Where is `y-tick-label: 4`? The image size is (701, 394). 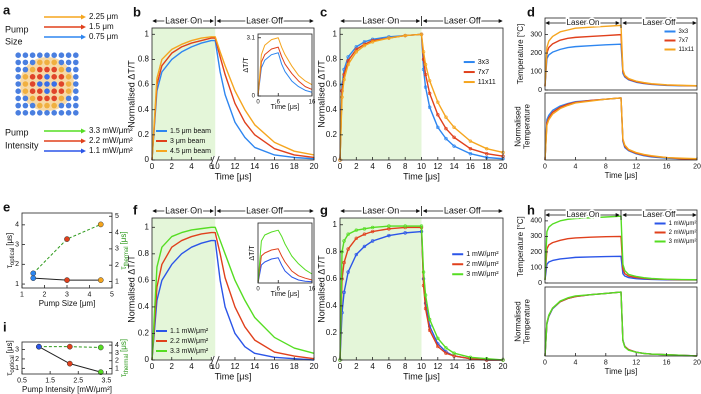 y-tick-label: 4 is located at coordinates (17, 225).